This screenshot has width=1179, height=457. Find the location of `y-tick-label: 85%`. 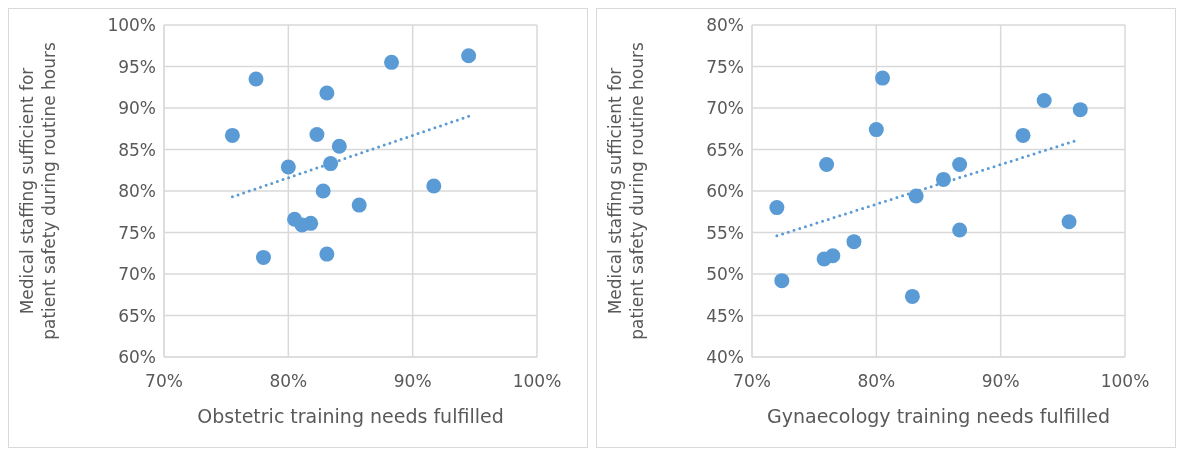

y-tick-label: 85% is located at coordinates (137, 149).